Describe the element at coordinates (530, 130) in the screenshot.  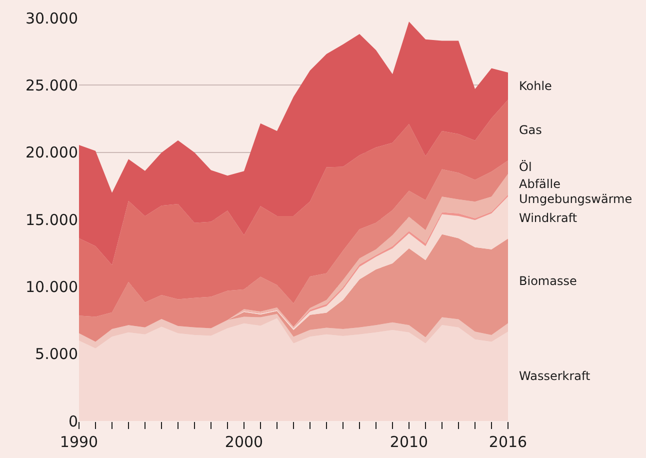
I see `series-label: Gas` at that location.